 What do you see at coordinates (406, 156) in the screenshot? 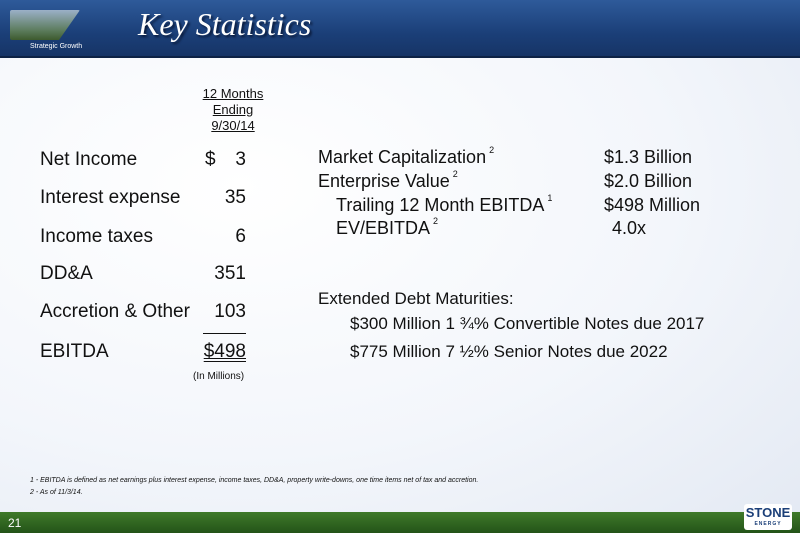
I see `stat-label-market-cap: Market Capitalization 2` at bounding box center [406, 156].